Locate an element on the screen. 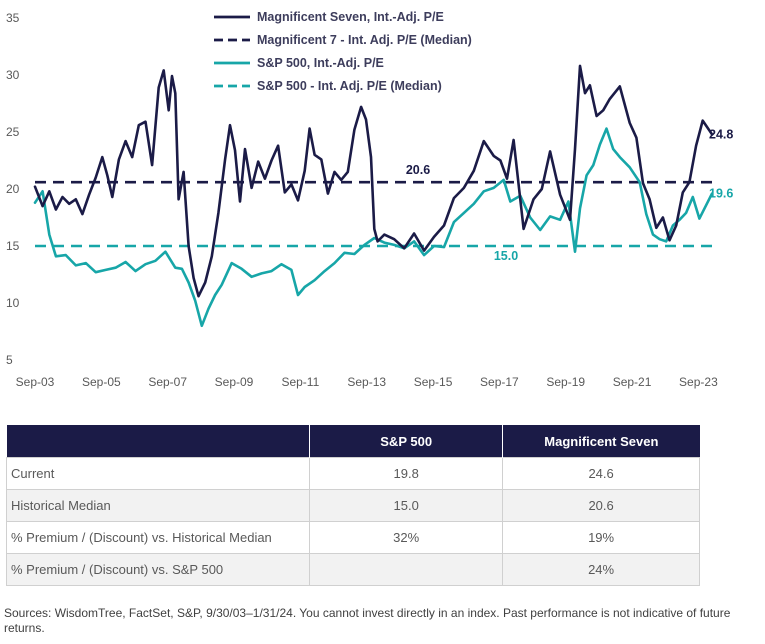 This screenshot has width=765, height=644. x-tick-label: Sep-23 is located at coordinates (698, 382).